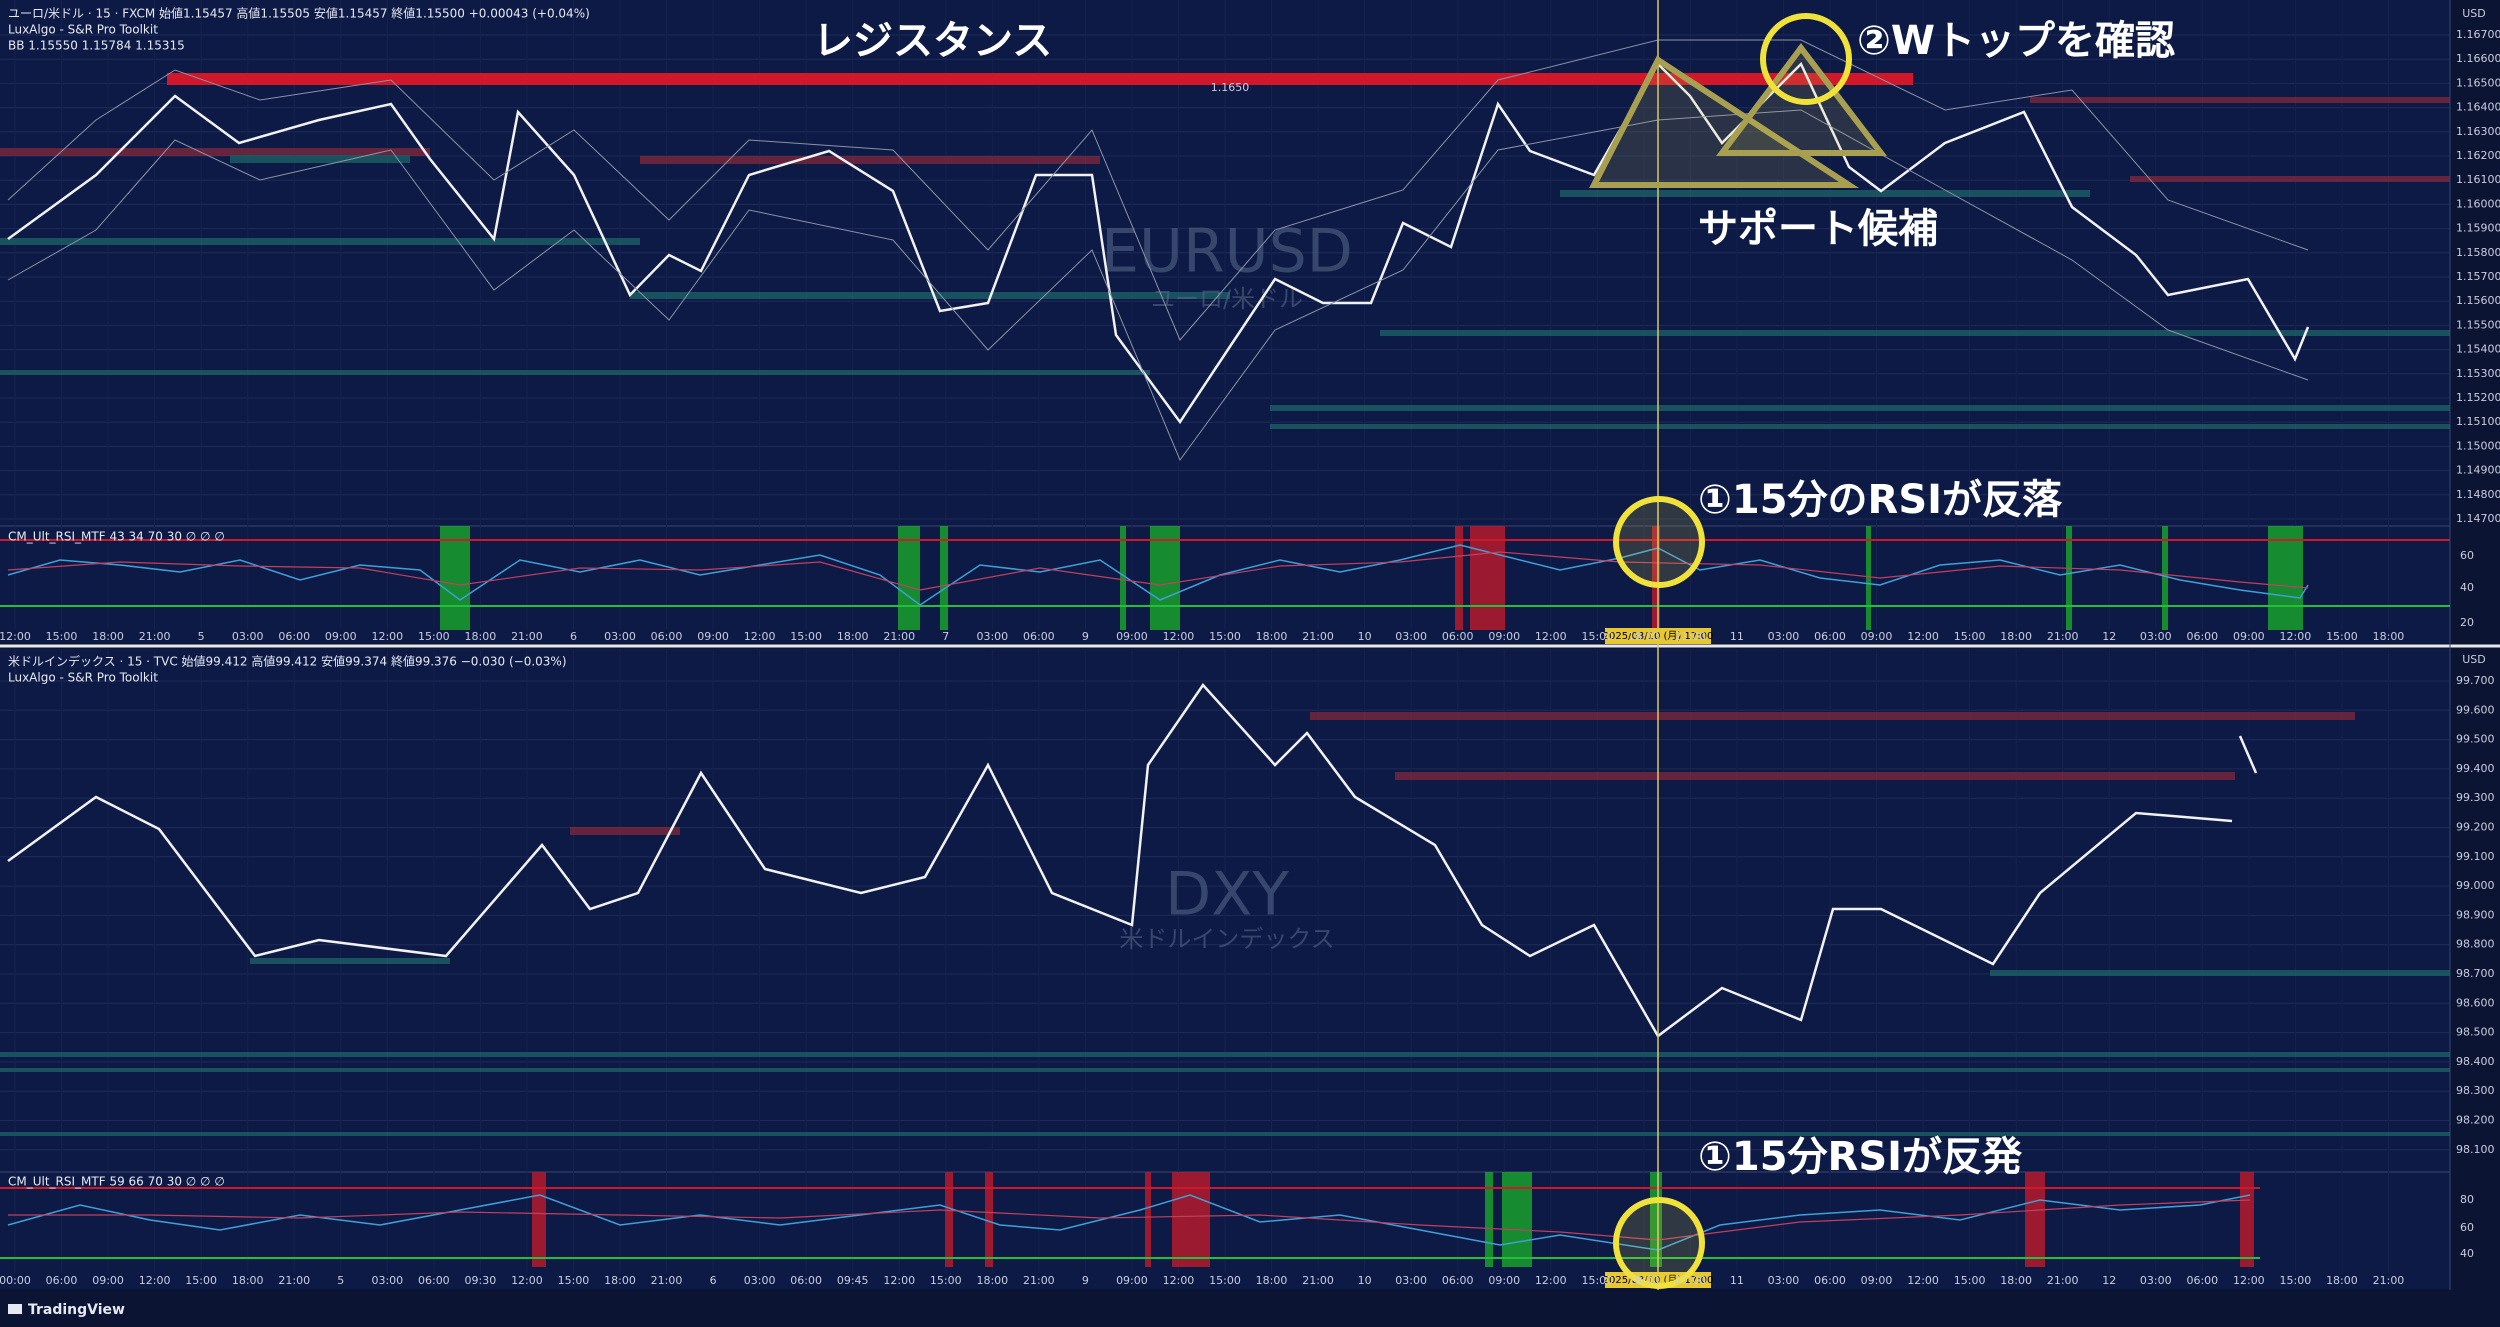  I want to click on price-label: 98.400, so click(2475, 1061).